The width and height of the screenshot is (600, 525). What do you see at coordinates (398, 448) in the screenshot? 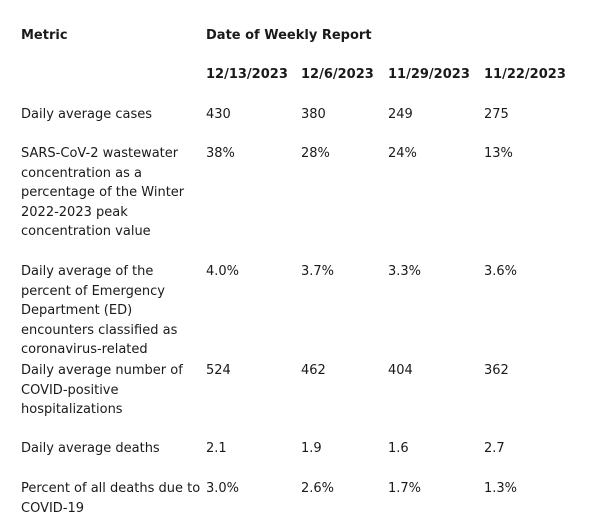
I see `value-cell: 1.6` at bounding box center [398, 448].